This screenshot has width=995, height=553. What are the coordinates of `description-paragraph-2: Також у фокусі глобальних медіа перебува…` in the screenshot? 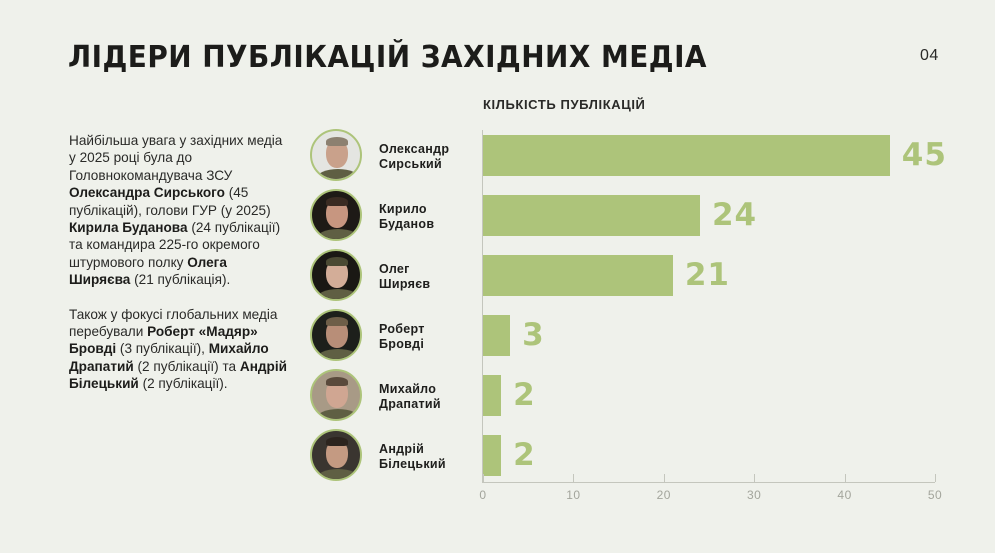 It's located at (179, 349).